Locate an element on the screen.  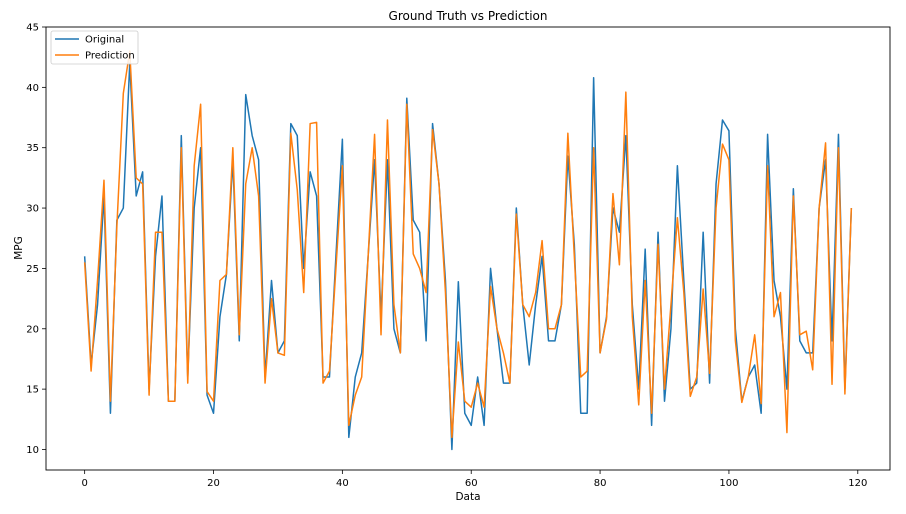
y-tick-label: 40 is located at coordinates (32, 88).